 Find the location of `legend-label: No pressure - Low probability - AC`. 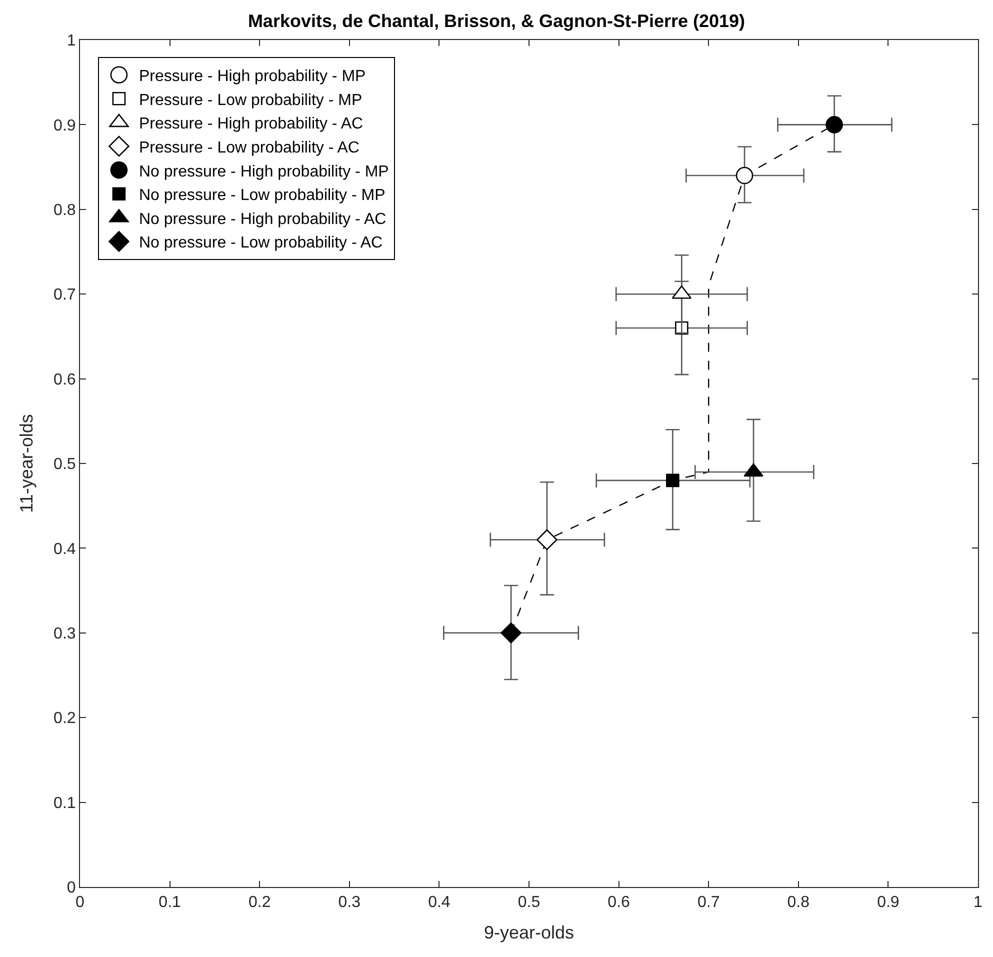

legend-label: No pressure - Low probability - AC is located at coordinates (260, 243).